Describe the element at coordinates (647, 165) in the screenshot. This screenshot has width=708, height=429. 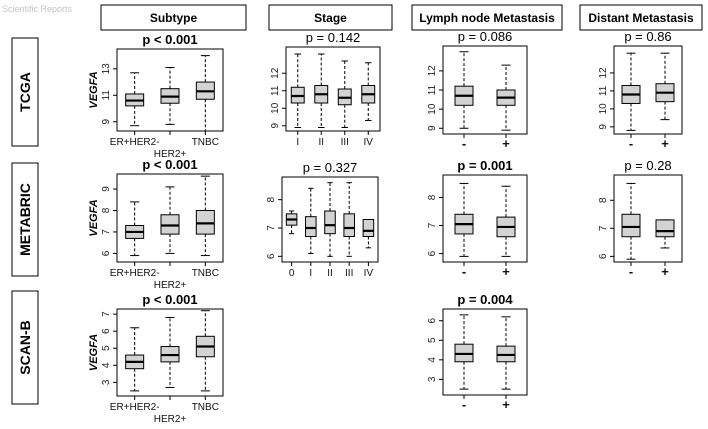
I see `p-value-label: p = 0.28` at that location.